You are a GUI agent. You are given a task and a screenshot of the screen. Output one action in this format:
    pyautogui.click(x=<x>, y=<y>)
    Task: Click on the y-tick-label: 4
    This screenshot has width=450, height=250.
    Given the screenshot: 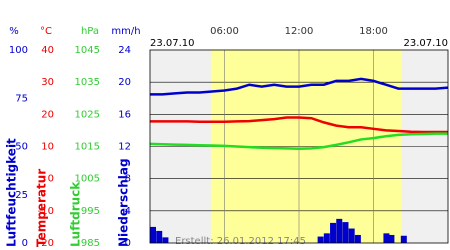 What is the action you would take?
    pyautogui.click(x=128, y=211)
    